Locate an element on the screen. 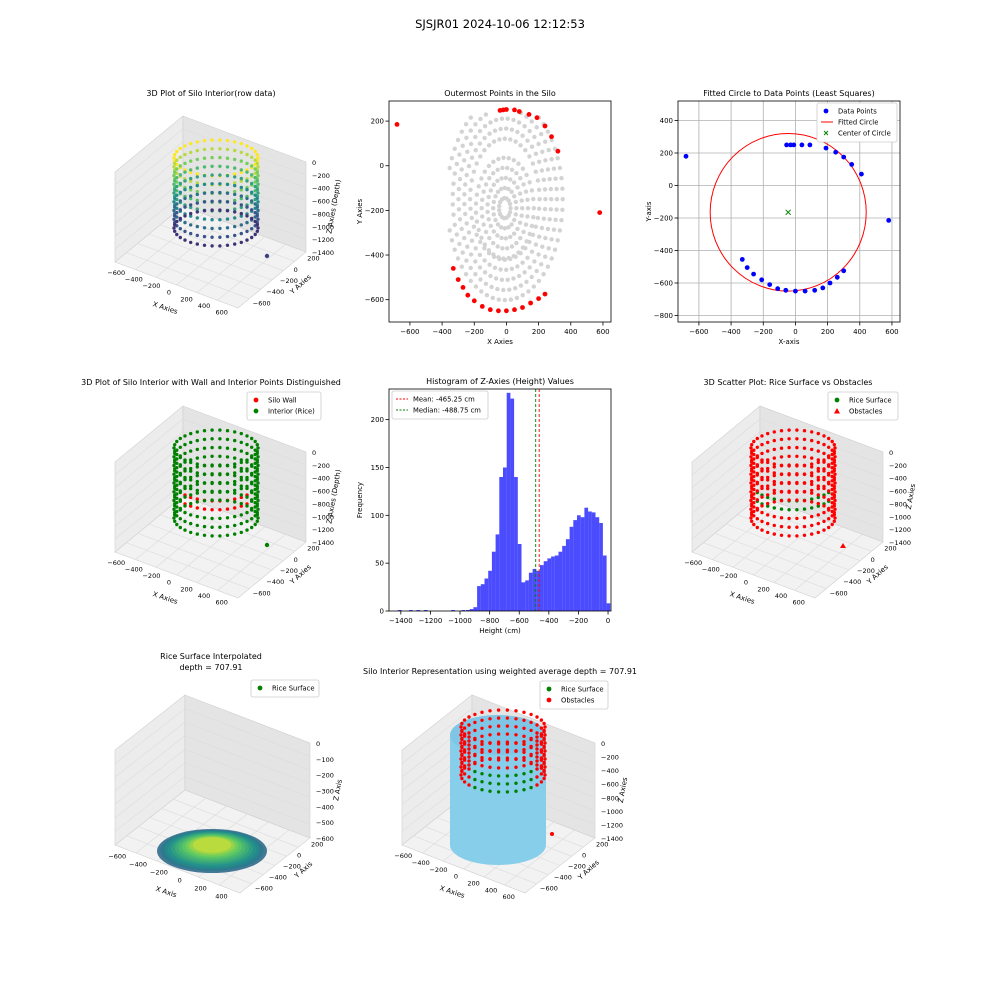 The width and height of the screenshot is (1000, 1000). y-tick-label: −400 is located at coordinates (278, 878).